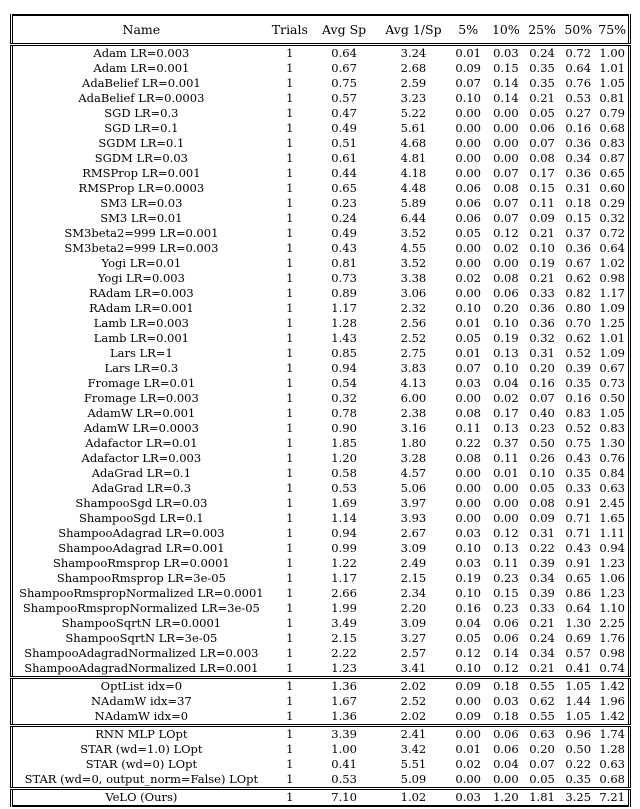 This screenshot has height=809, width=640. Describe the element at coordinates (578, 413) in the screenshot. I see `value-cell: 0.83` at that location.